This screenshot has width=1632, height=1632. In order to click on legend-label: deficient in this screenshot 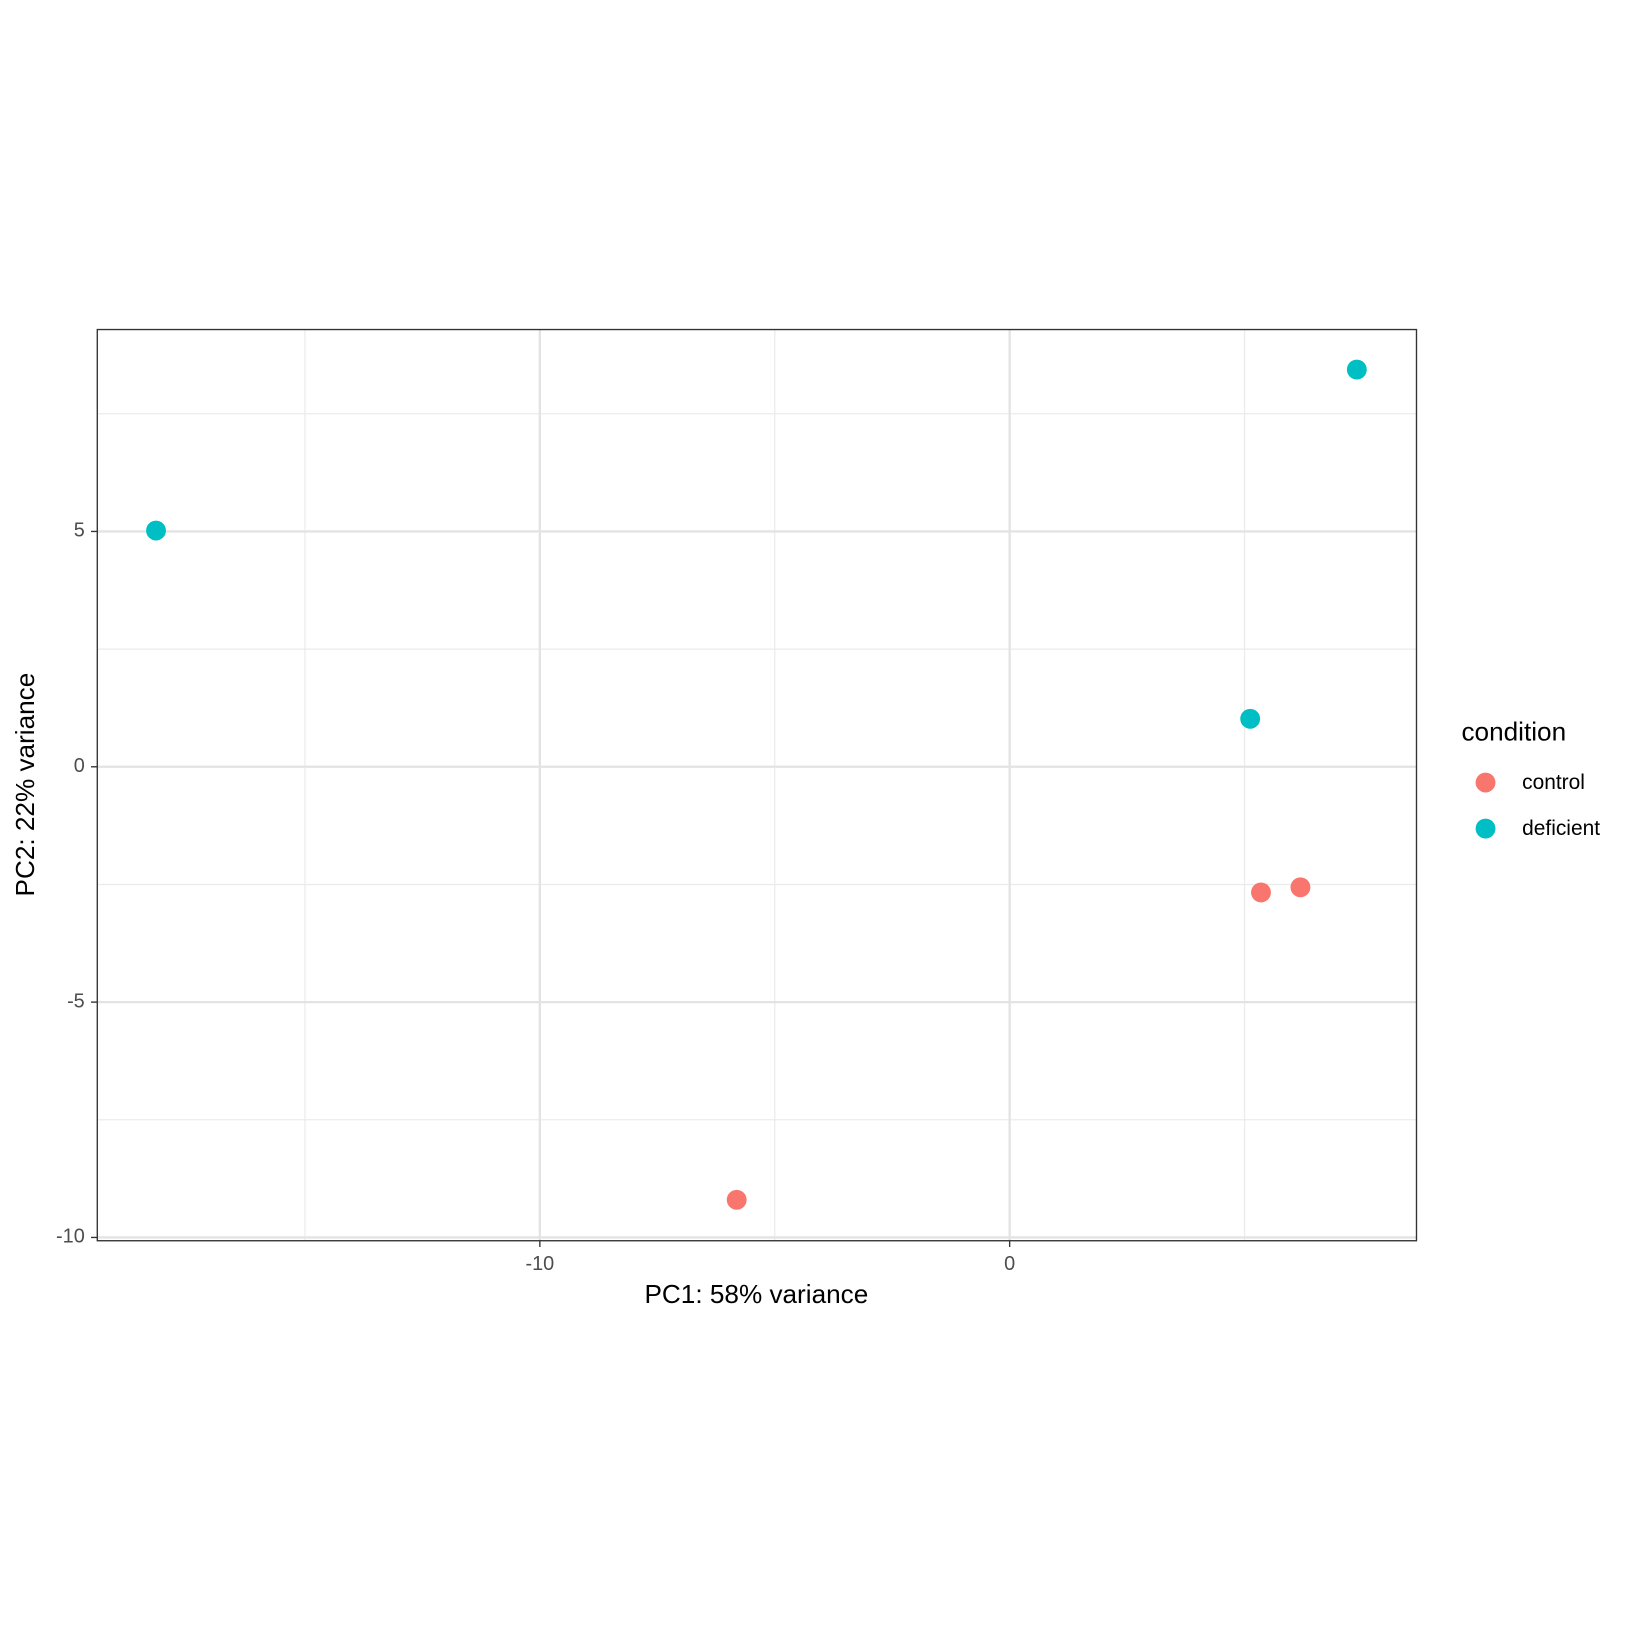, I will do `click(1561, 828)`.